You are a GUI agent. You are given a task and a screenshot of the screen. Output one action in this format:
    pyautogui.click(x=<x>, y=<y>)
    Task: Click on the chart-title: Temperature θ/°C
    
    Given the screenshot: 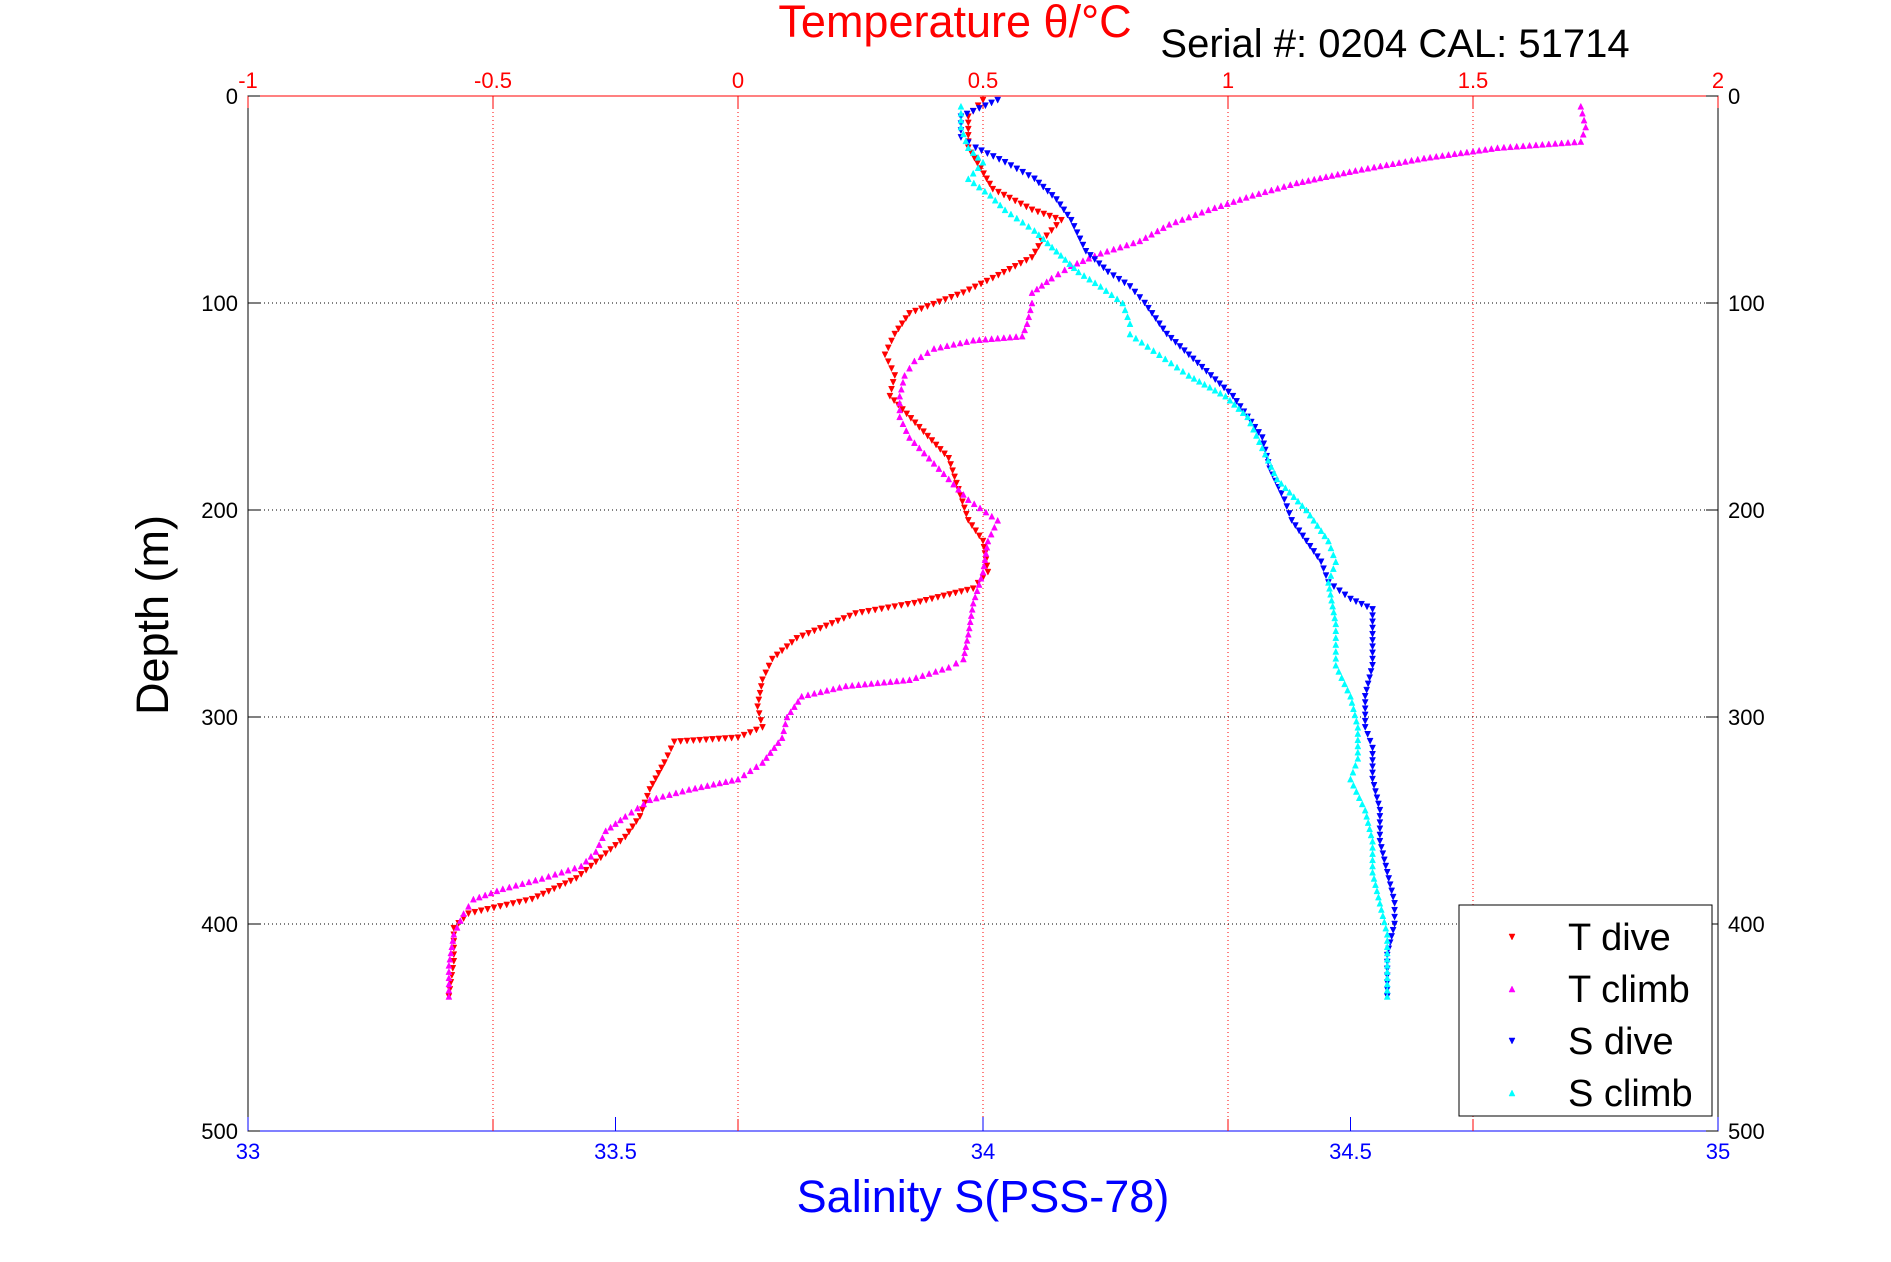 What is the action you would take?
    pyautogui.click(x=954, y=23)
    